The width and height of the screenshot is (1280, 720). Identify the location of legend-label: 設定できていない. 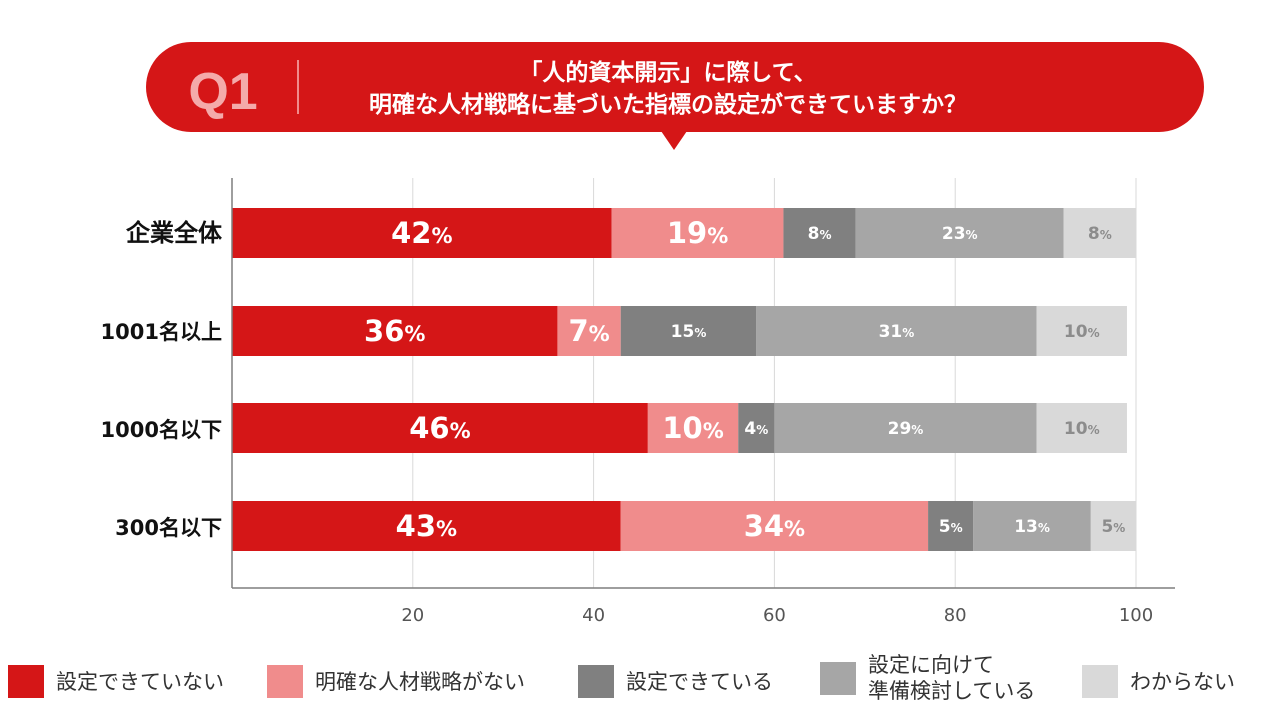
(140, 681).